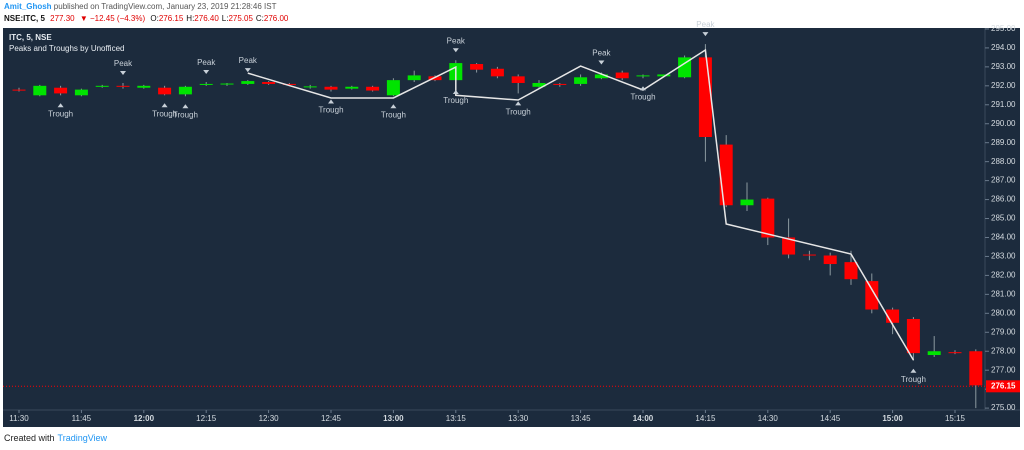  What do you see at coordinates (456, 418) in the screenshot?
I see `x-tick-label: 13:15` at bounding box center [456, 418].